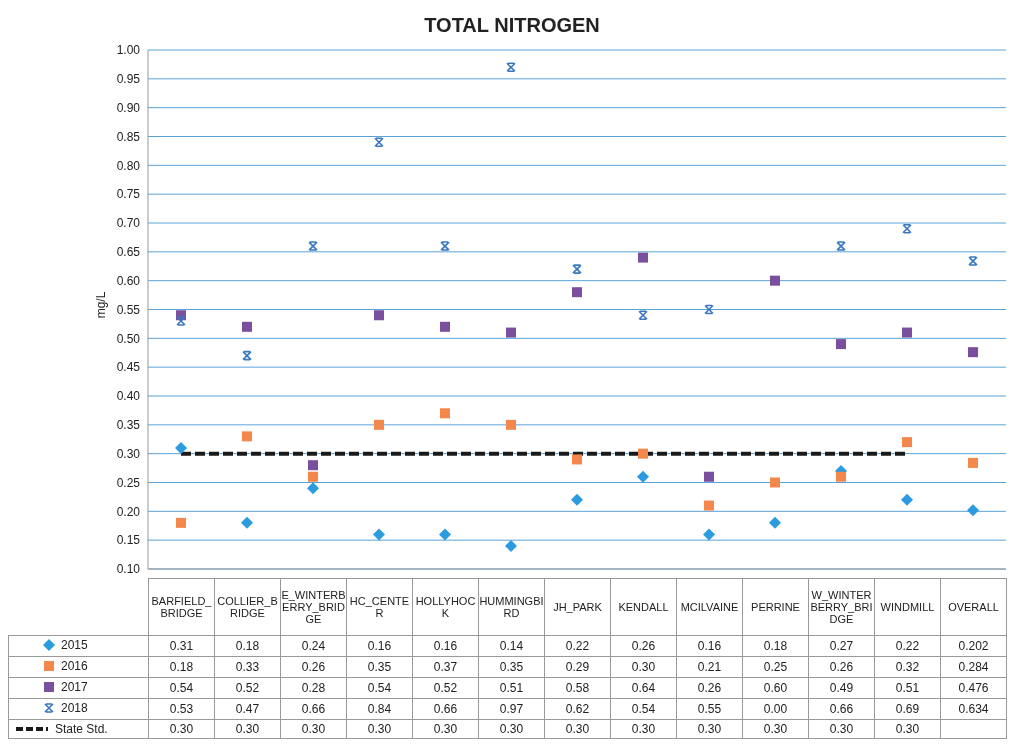  What do you see at coordinates (181, 607) in the screenshot?
I see `x-tick-label: BARFIELD_BRIDGE` at bounding box center [181, 607].